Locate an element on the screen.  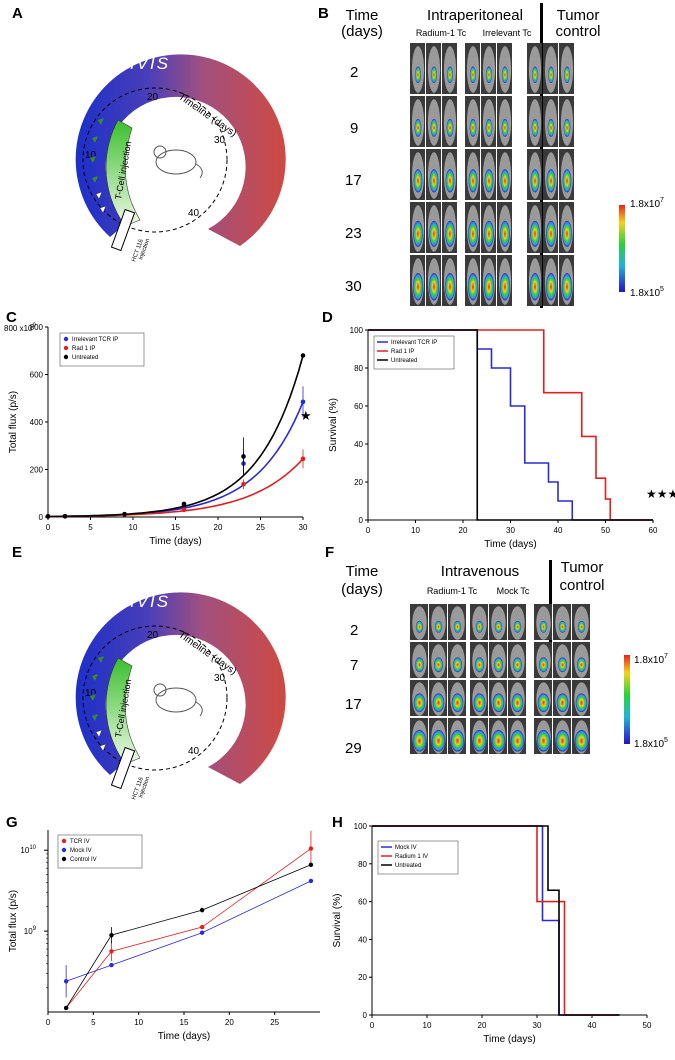
time-label: Time is located at coordinates (362, 15).